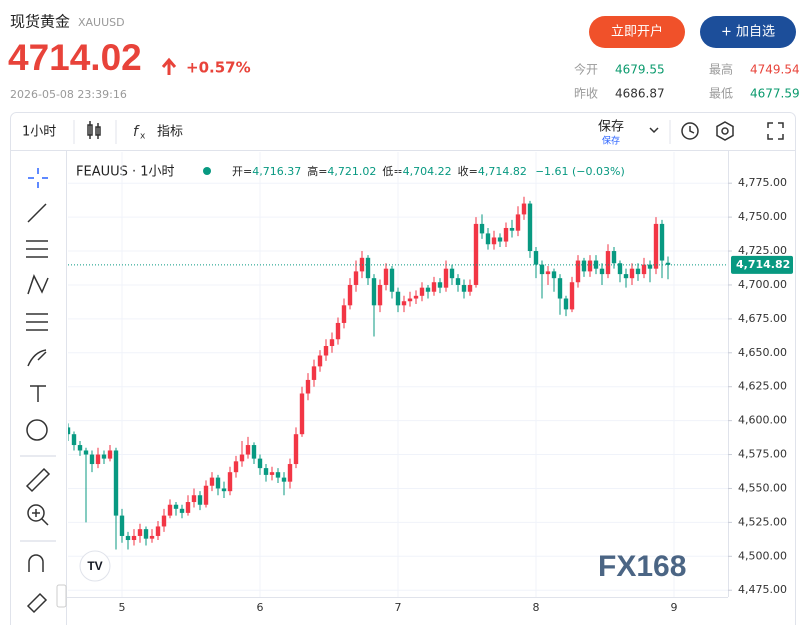  What do you see at coordinates (38, 284) in the screenshot?
I see `pattern-tool` at bounding box center [38, 284].